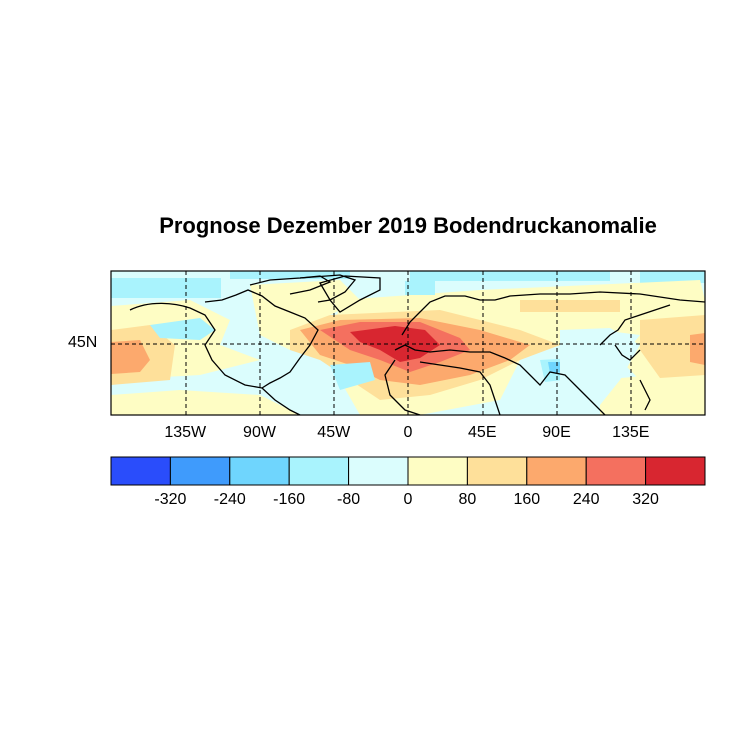 The width and height of the screenshot is (741, 741). I want to click on colorbar-tick-label: -320, so click(170, 499).